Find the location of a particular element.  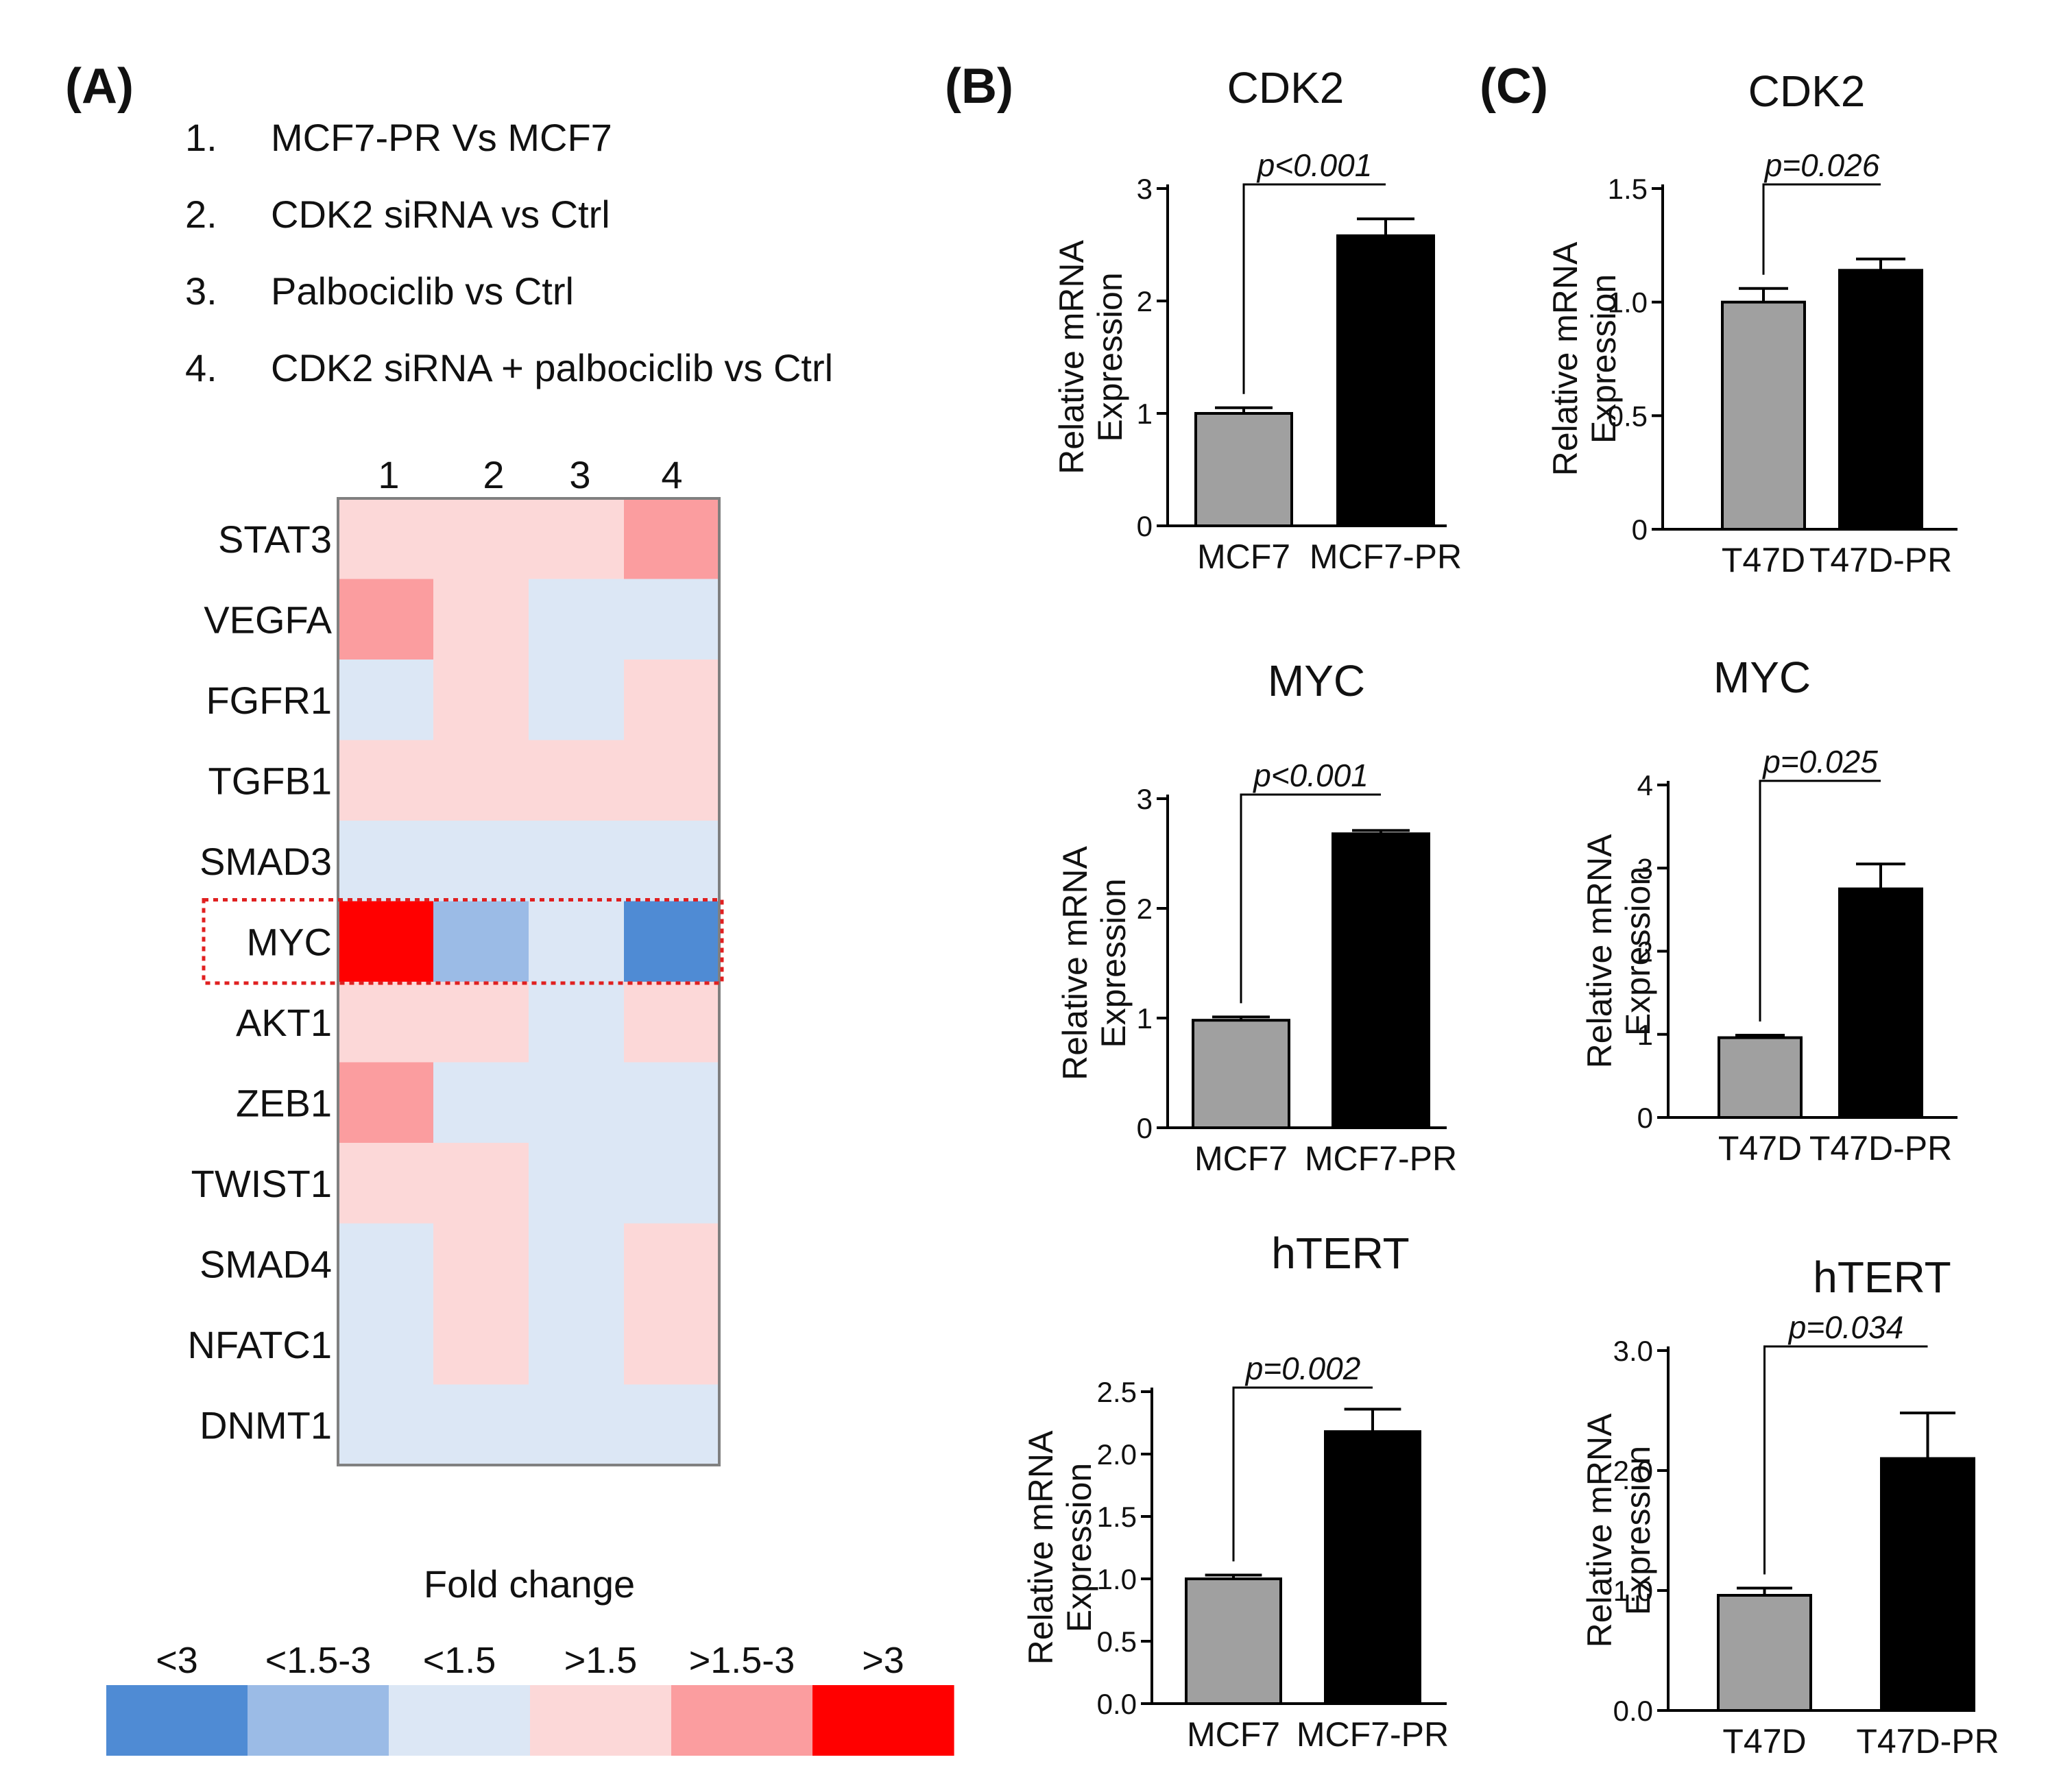

y-axis-label-cdk2-c: Relative mRNAExpression is located at coordinates (1585, 358).